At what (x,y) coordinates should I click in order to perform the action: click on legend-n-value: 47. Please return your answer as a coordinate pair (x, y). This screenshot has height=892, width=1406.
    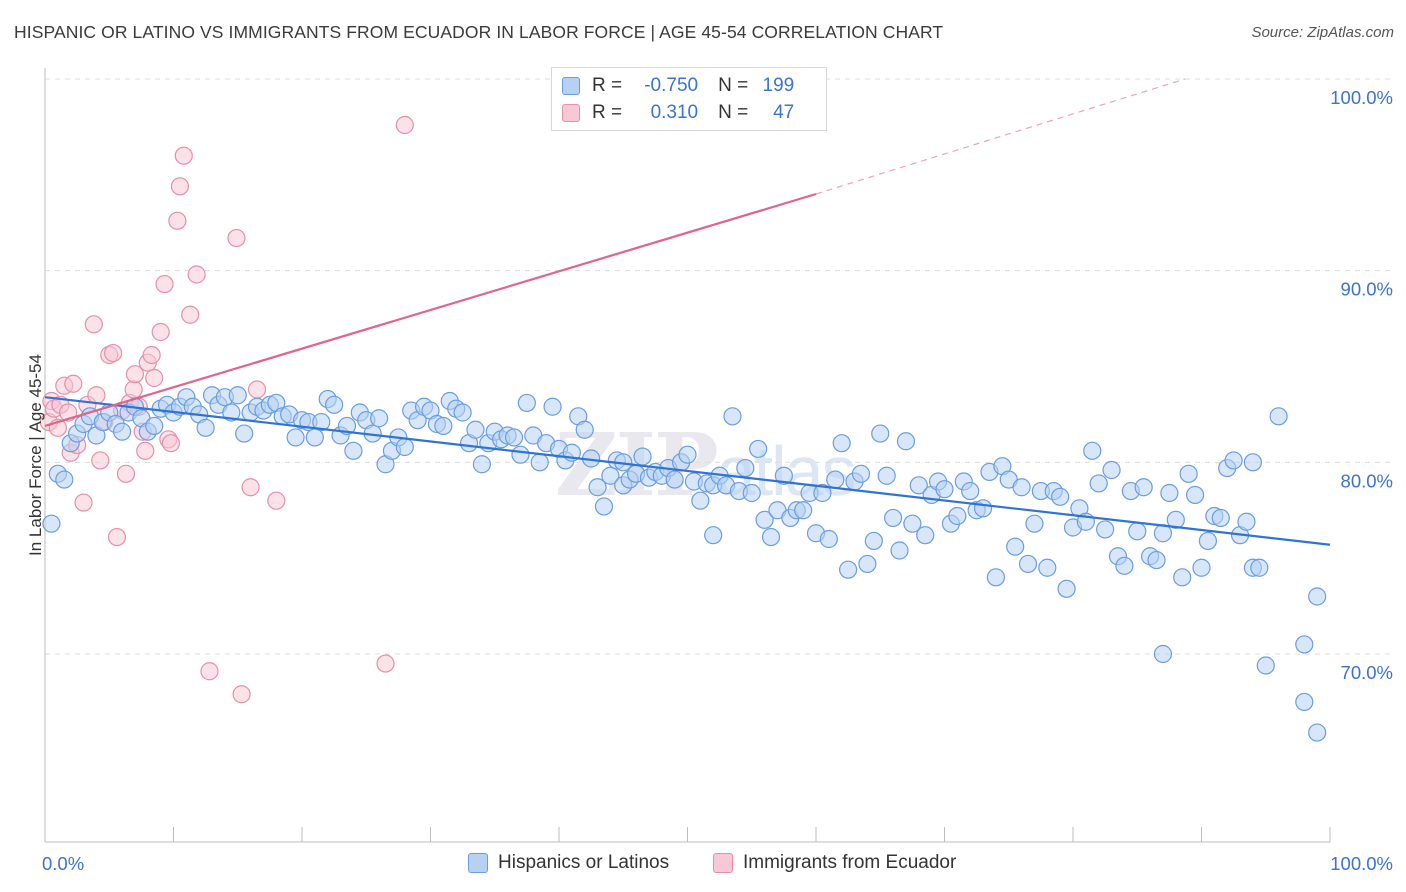
    Looking at the image, I should click on (784, 112).